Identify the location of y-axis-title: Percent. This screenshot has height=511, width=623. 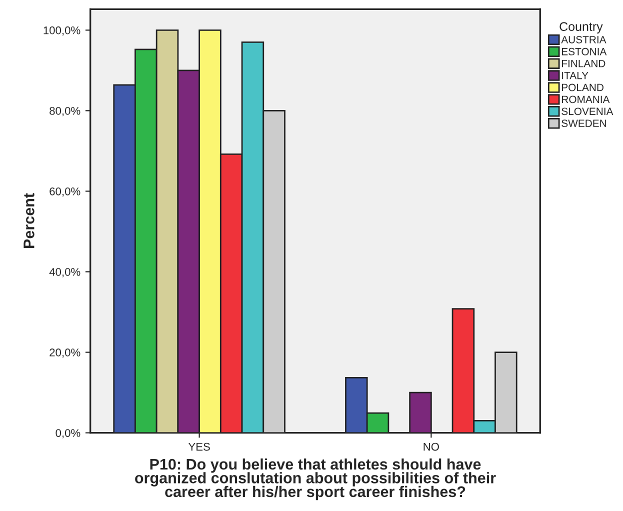
(29, 220).